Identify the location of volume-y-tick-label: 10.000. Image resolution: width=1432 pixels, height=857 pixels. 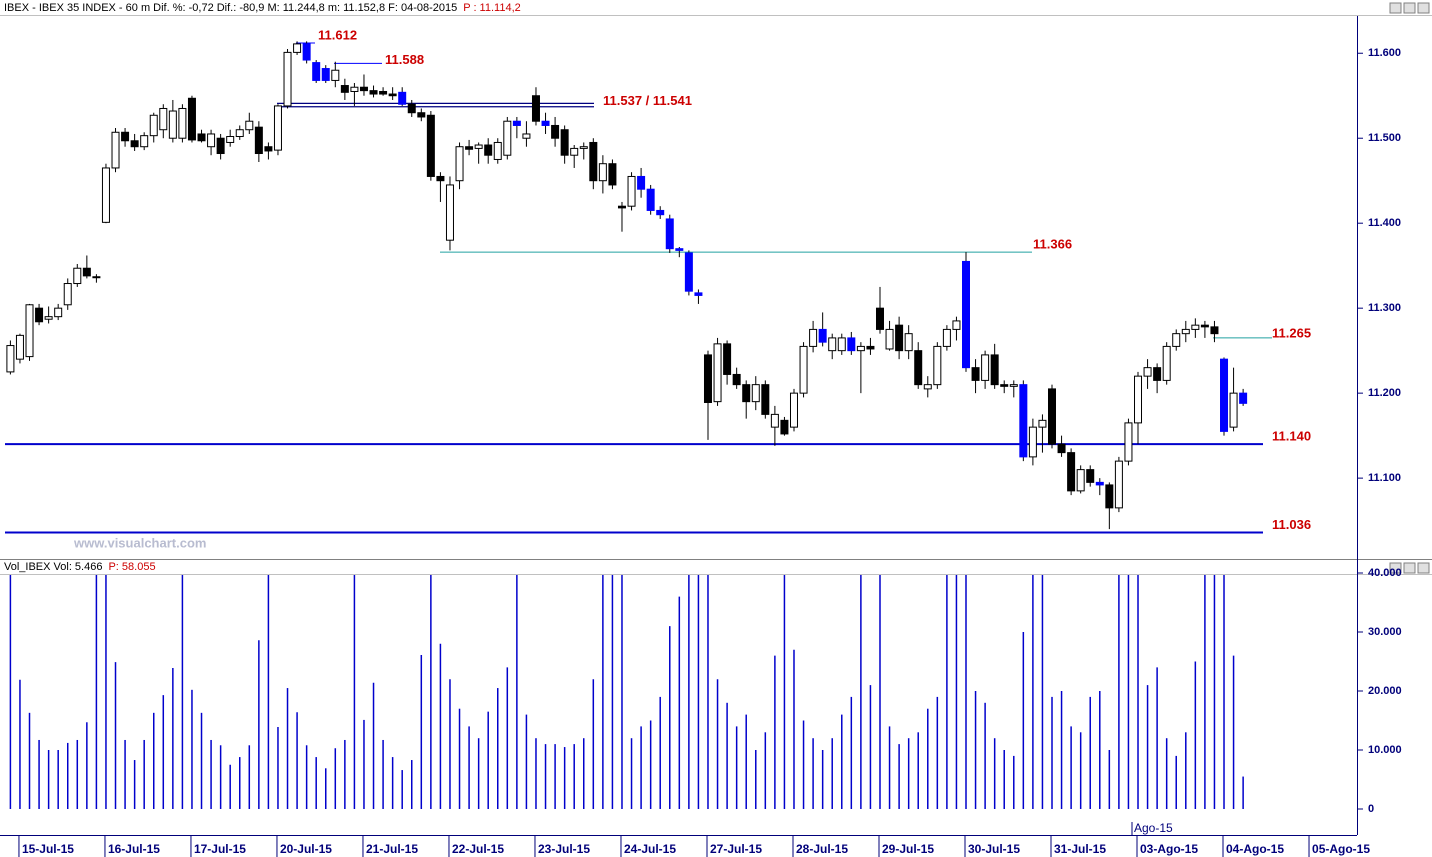
(1385, 750).